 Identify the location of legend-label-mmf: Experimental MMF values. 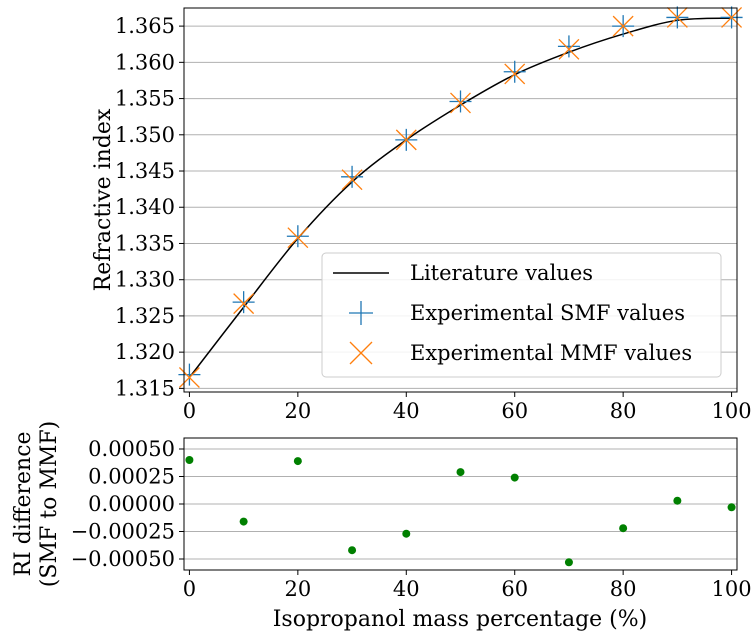
(551, 353).